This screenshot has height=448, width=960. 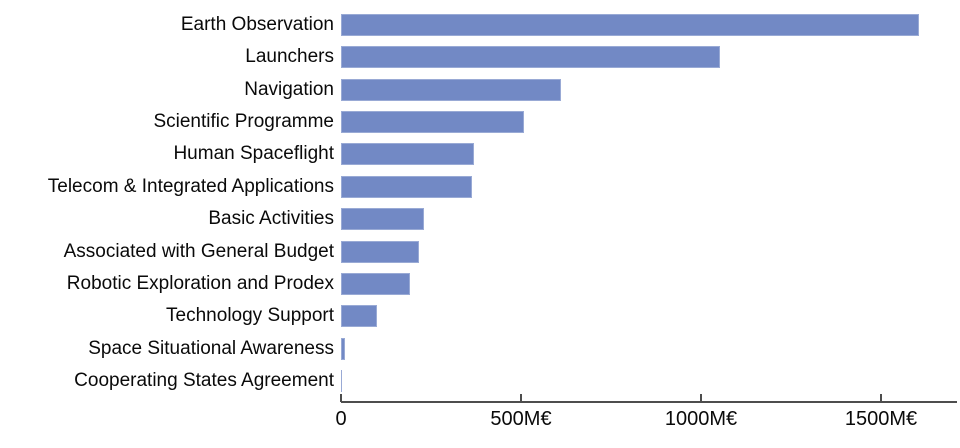 I want to click on category-label: Space Situational Awareness, so click(x=211, y=348).